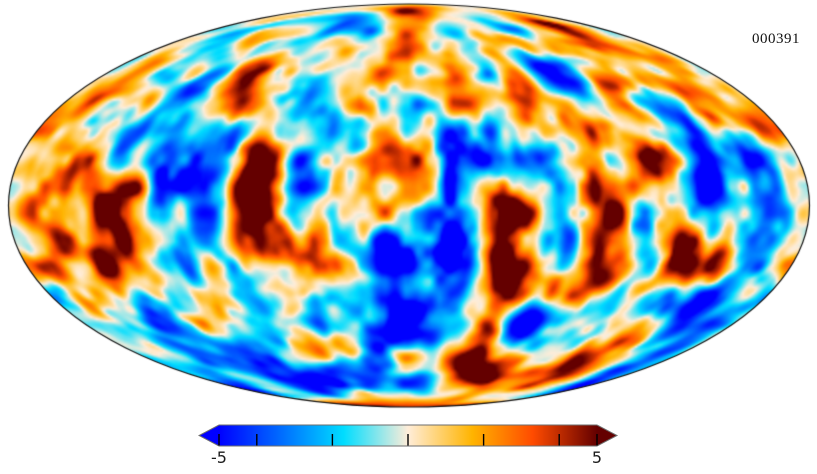 The height and width of the screenshot is (474, 817). I want to click on colorbar-max-label: 5, so click(597, 457).